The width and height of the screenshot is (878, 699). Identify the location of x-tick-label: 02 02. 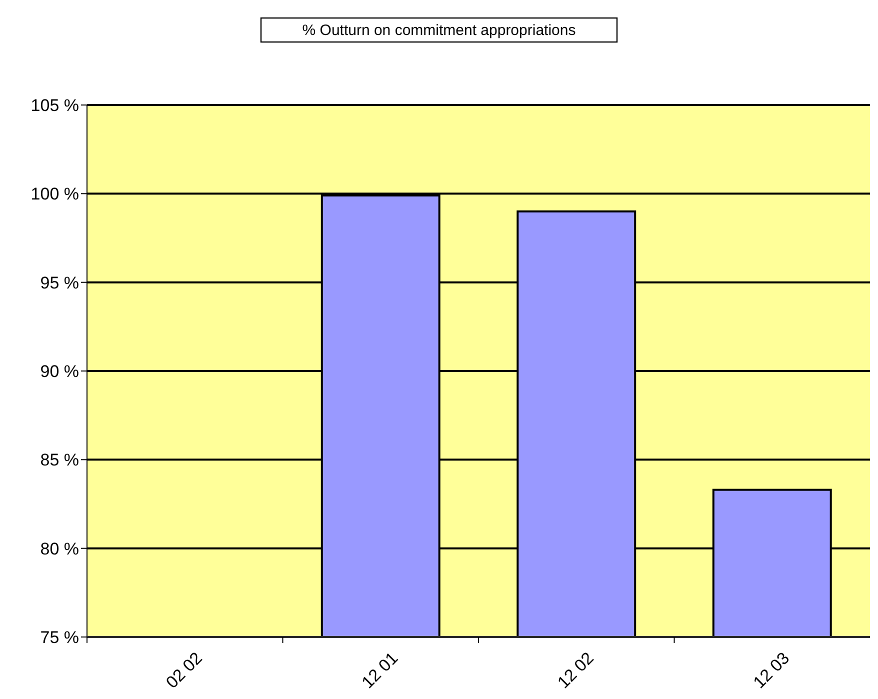
(184, 670).